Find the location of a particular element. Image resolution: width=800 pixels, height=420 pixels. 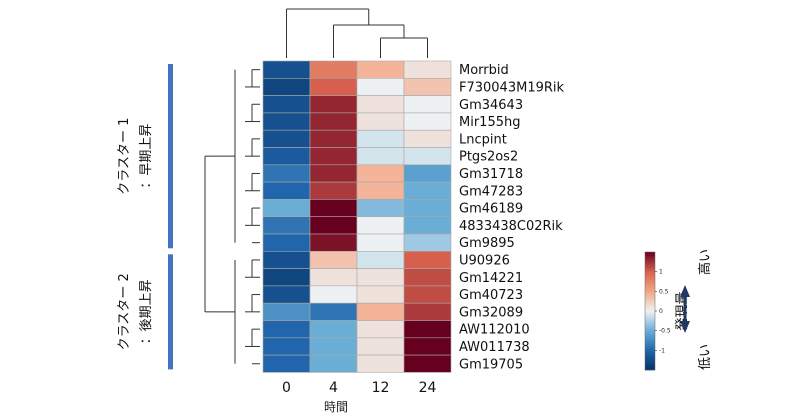

gene-label: Mir155hg is located at coordinates (489, 122).